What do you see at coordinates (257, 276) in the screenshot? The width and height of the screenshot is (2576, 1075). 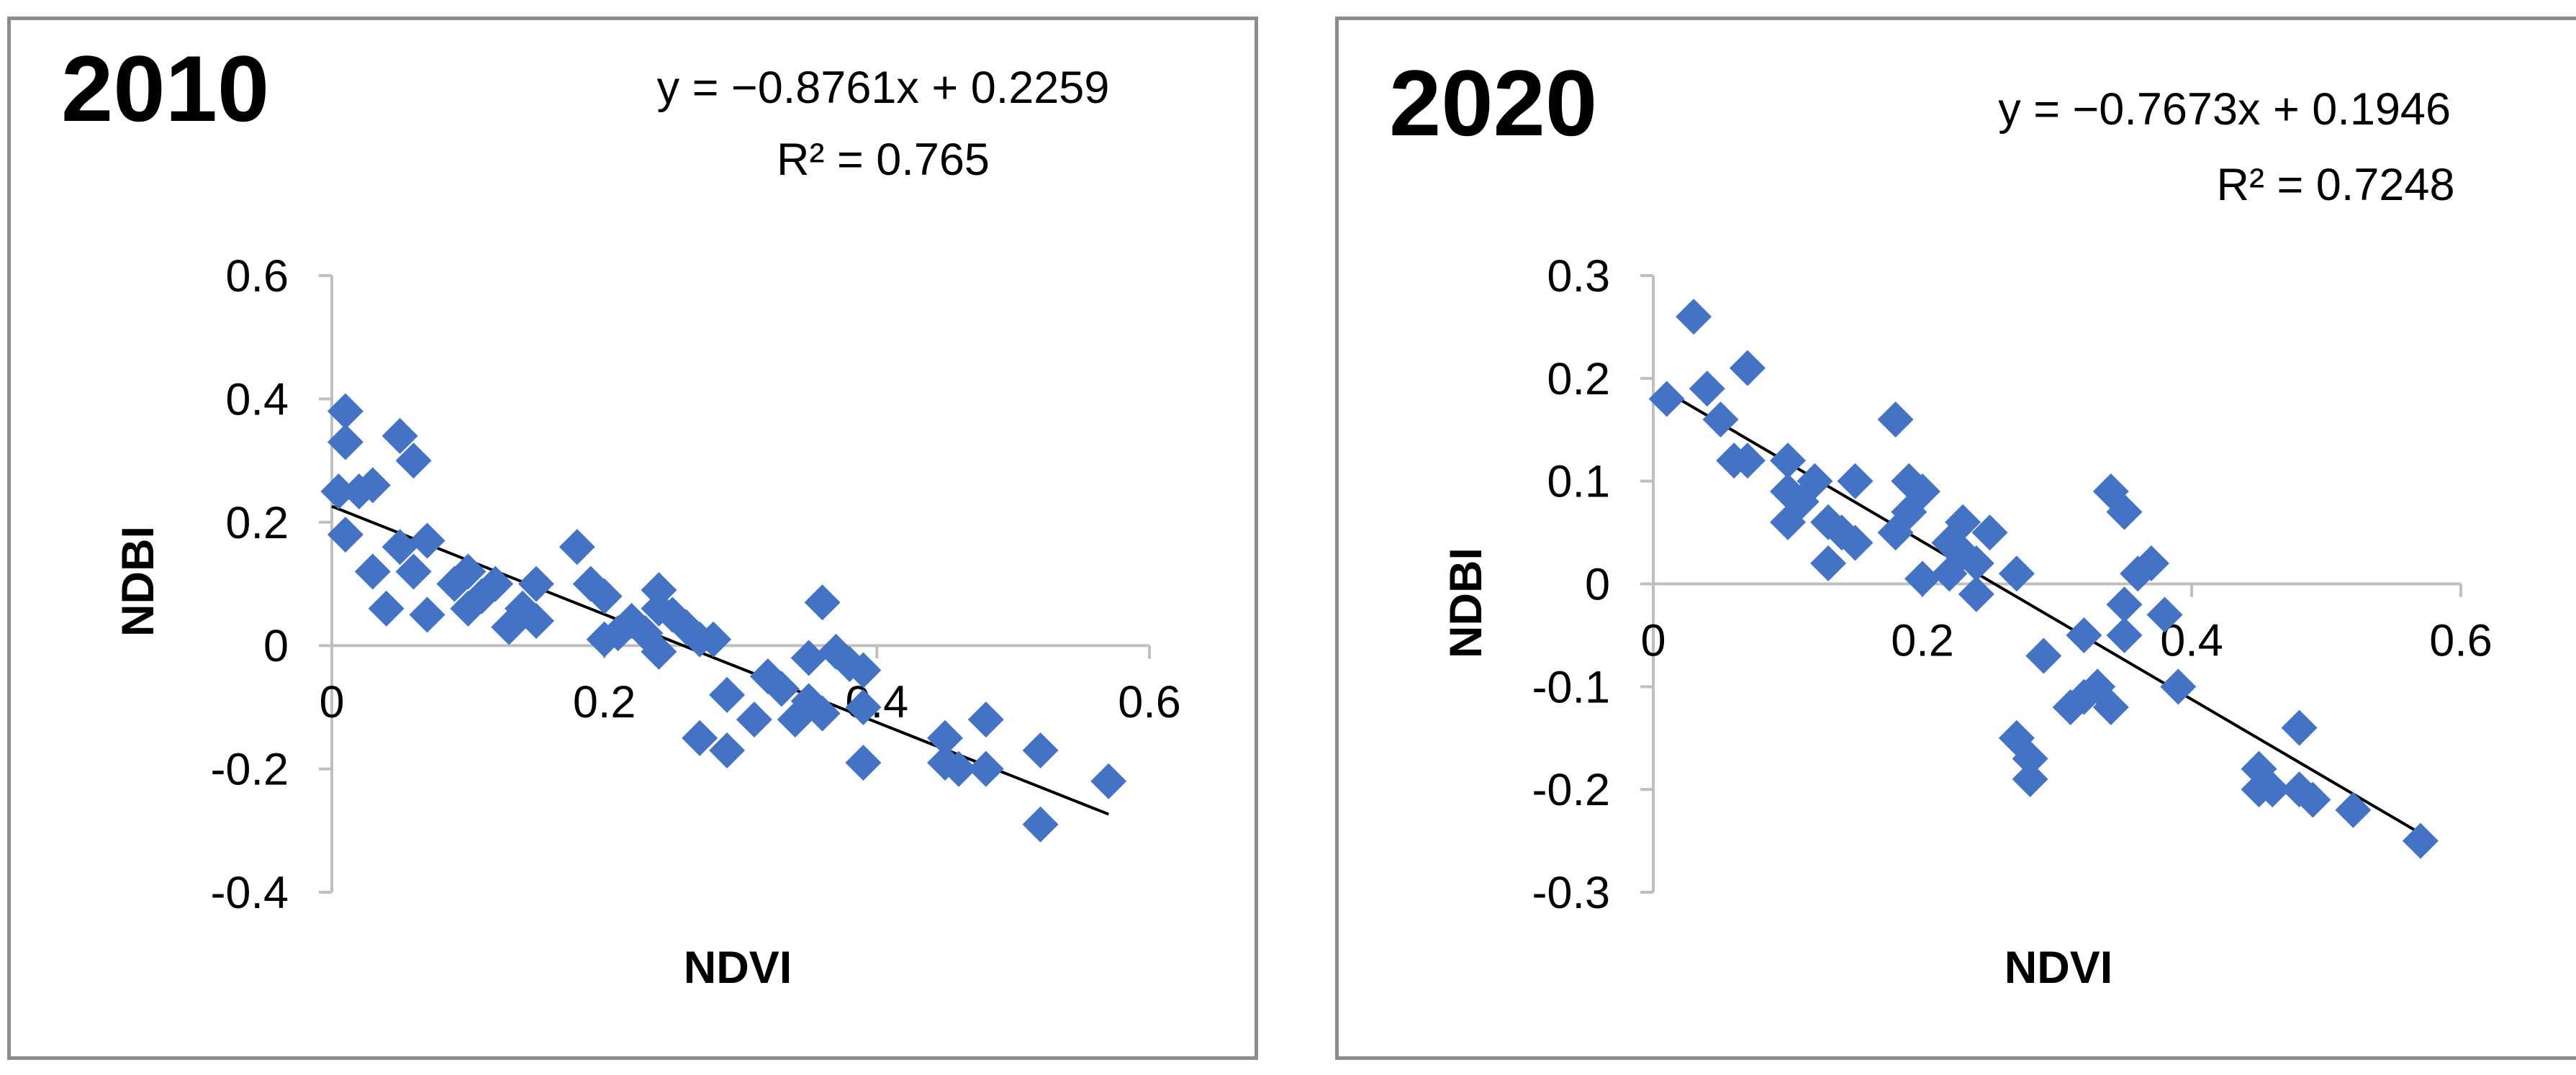 I see `y-tick-label: 0.6` at bounding box center [257, 276].